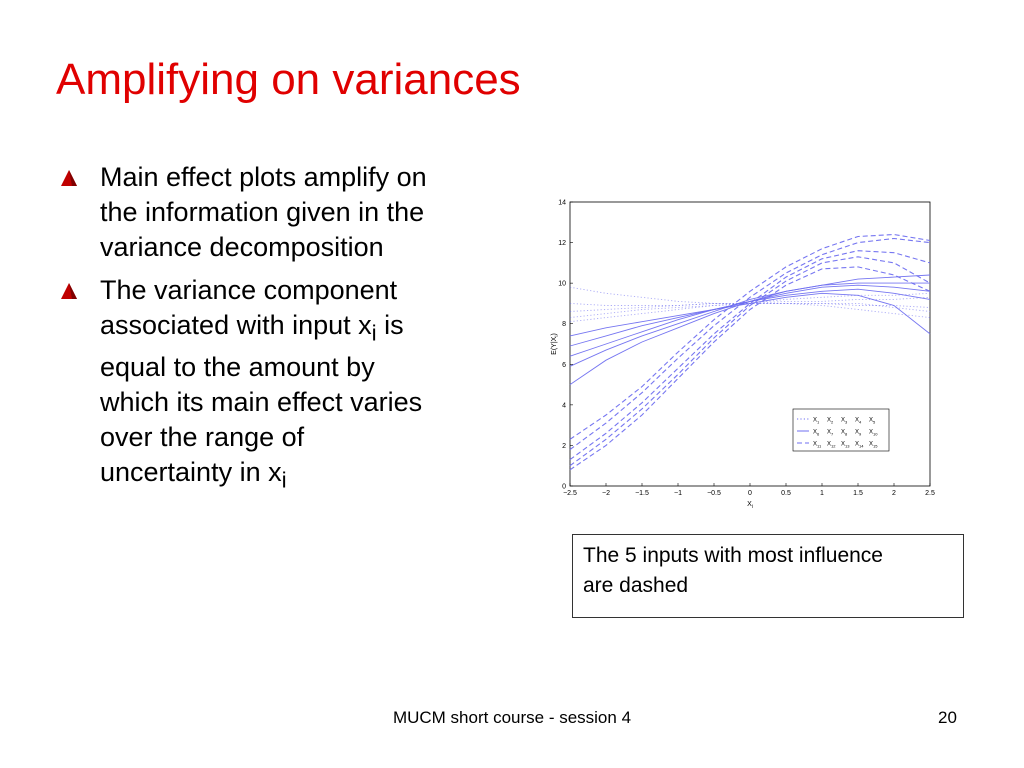  What do you see at coordinates (872, 421) in the screenshot?
I see `legend-label: X5` at bounding box center [872, 421].